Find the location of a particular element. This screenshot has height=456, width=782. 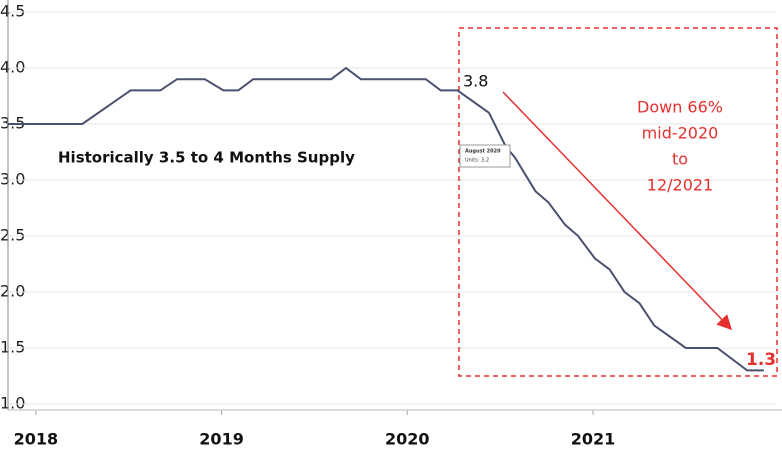

y-tick-label: 2.0 is located at coordinates (12, 291).